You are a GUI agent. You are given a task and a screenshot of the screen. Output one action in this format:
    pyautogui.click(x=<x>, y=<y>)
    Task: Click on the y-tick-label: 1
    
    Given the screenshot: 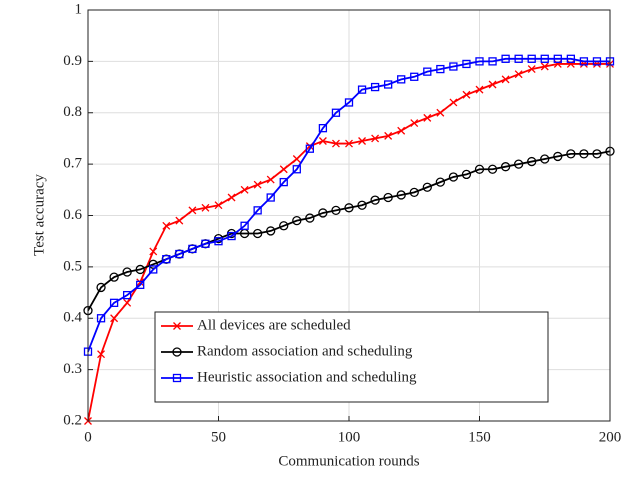 What is the action you would take?
    pyautogui.click(x=79, y=9)
    